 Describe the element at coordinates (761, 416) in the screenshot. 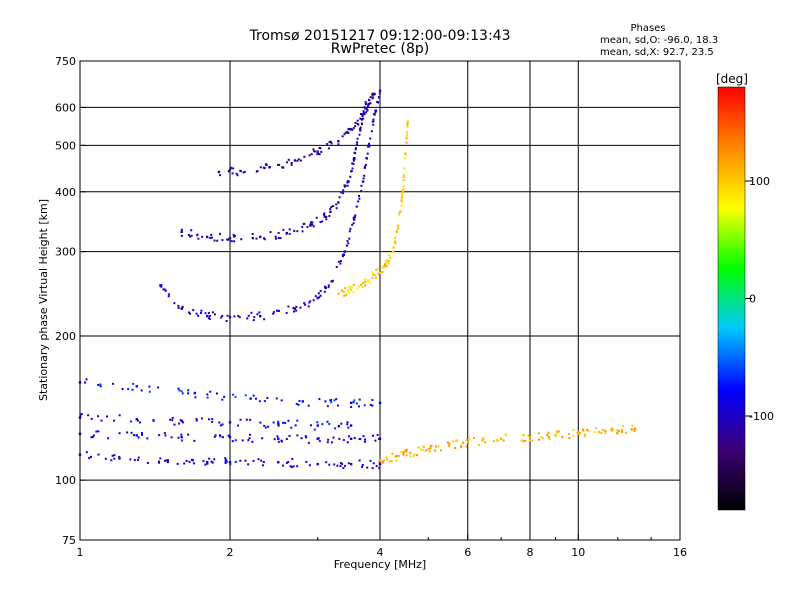

I see `colorbar-tick-label: -100` at that location.